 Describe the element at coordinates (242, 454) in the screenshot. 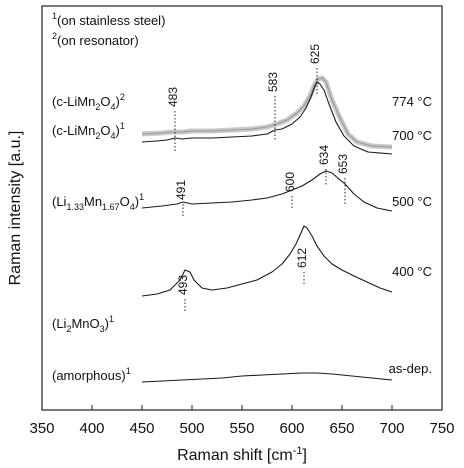

I see `x-axis-title: Raman shift [cm-1]` at that location.